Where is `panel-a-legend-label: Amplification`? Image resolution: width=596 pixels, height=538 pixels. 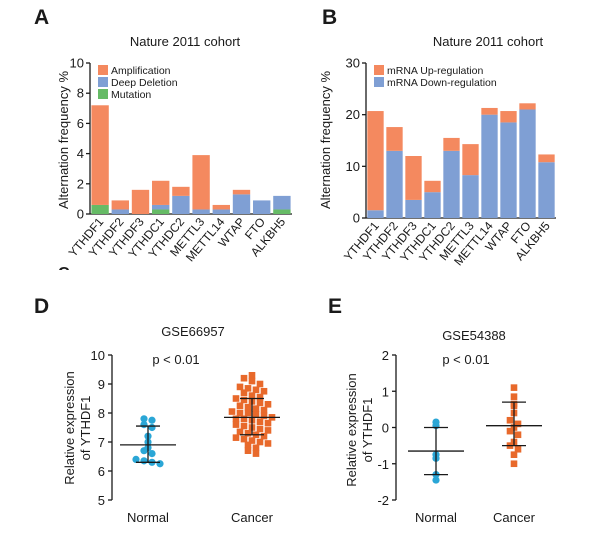 panel-a-legend-label: Amplification is located at coordinates (141, 71).